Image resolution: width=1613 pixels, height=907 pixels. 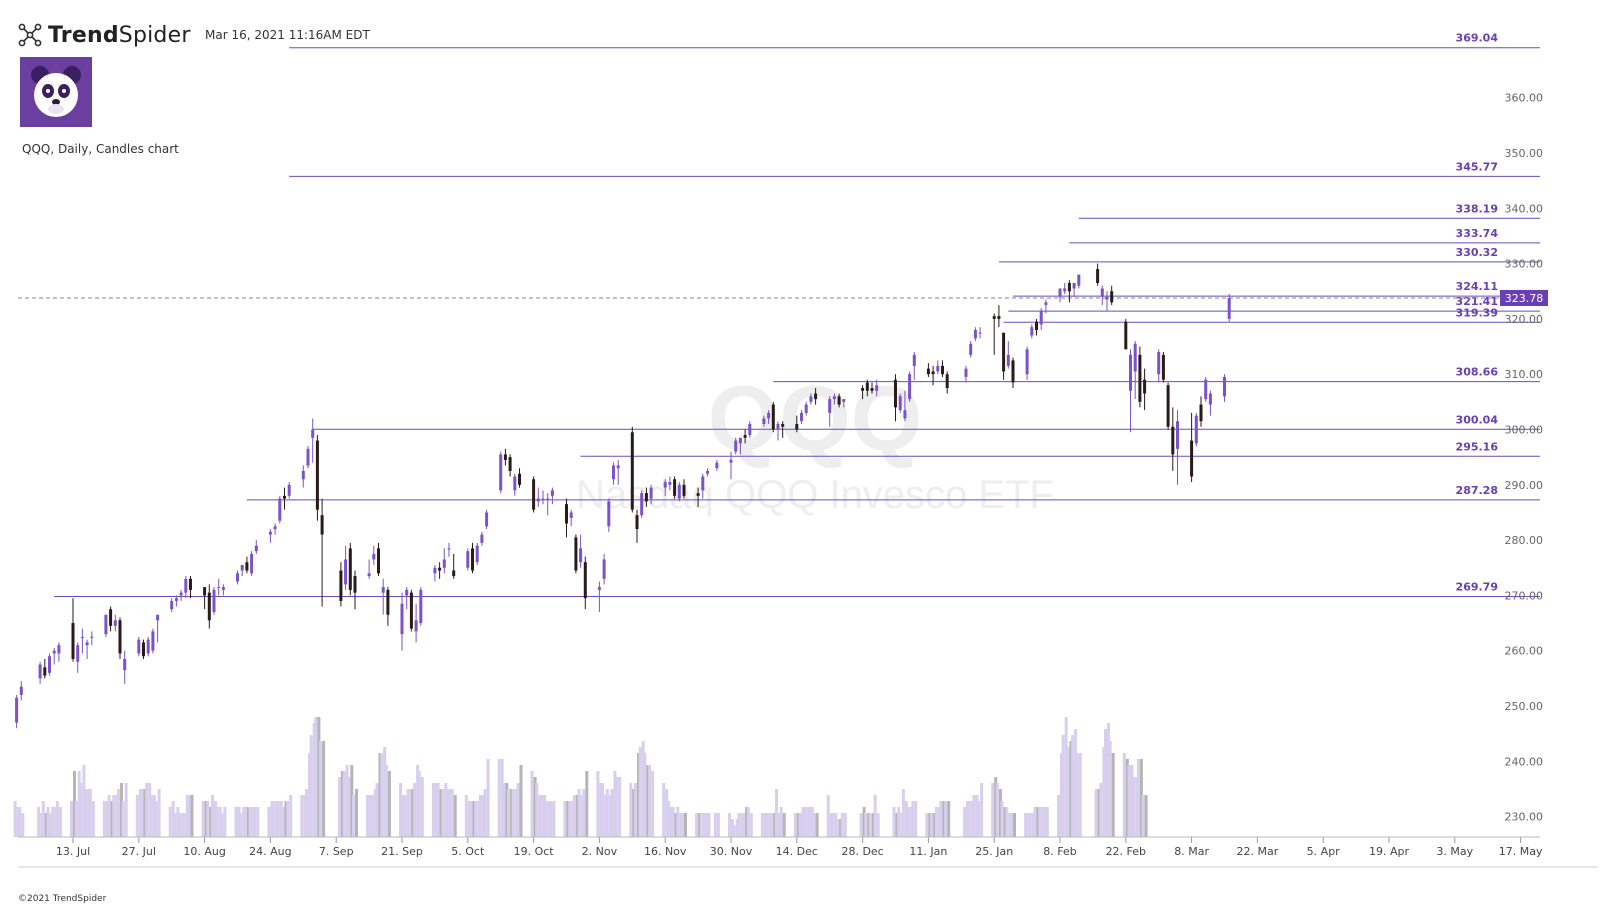 What do you see at coordinates (62, 899) in the screenshot?
I see `copyright: ©2021 TrendSpider` at bounding box center [62, 899].